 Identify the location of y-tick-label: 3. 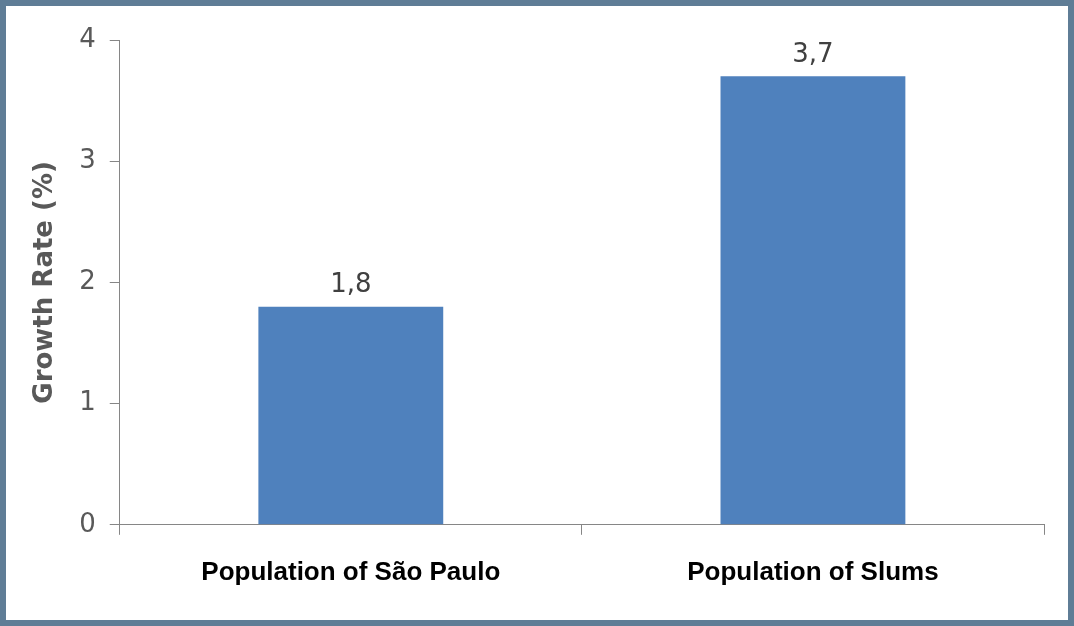
(87, 158).